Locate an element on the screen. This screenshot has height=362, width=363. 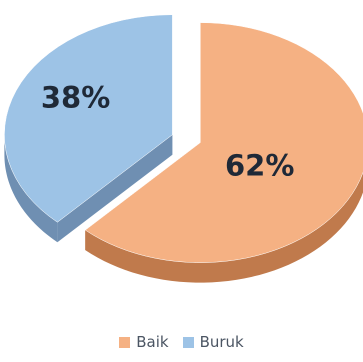
slice-side-buruk is located at coordinates (31, 188).